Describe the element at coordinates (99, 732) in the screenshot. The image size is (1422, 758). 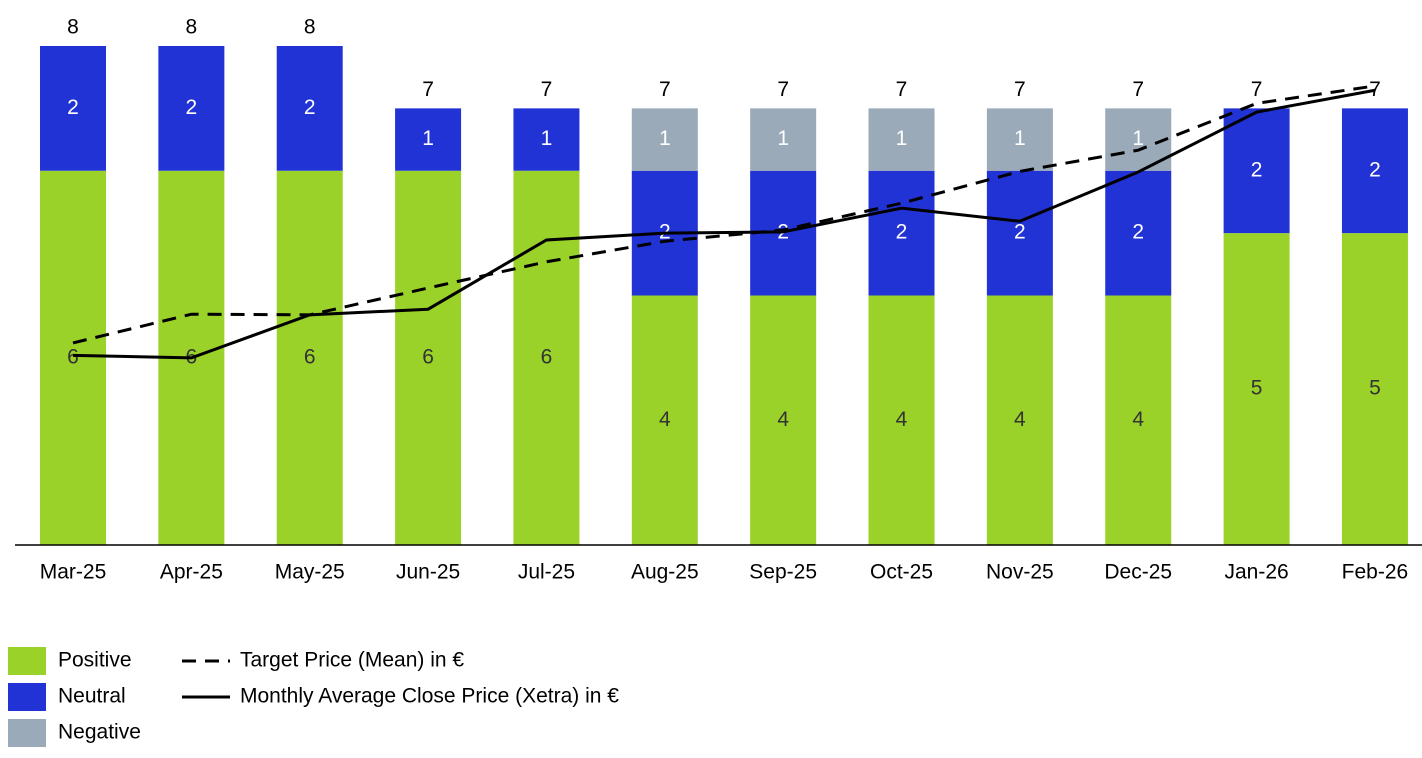
I see `legend-label: Negative` at that location.